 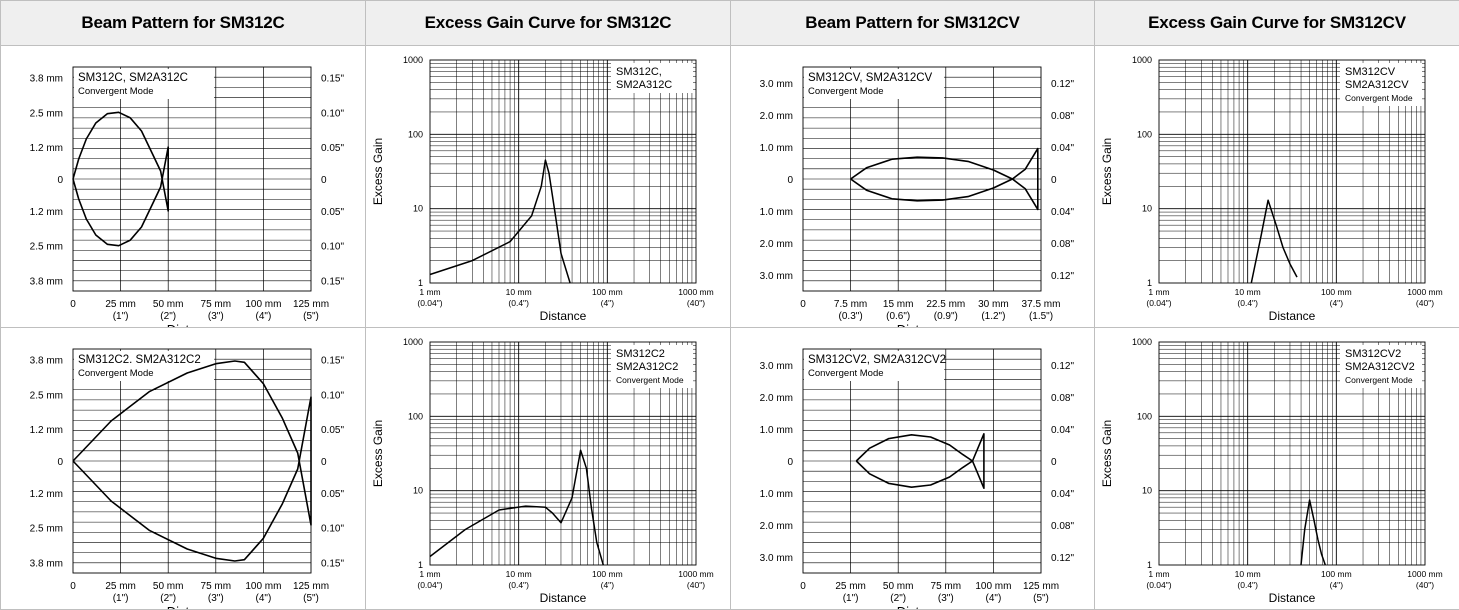 I want to click on x-tick-label-inch: (1.5"), so click(x=1041, y=316).